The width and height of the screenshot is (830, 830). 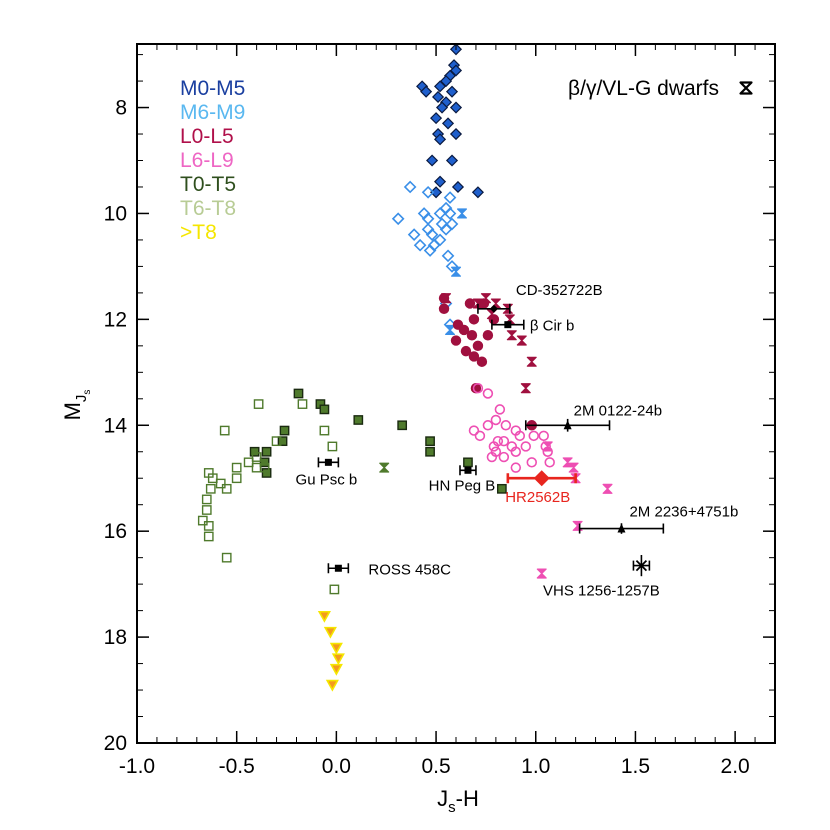 What do you see at coordinates (735, 766) in the screenshot?
I see `x-tick-label: 2.0` at bounding box center [735, 766].